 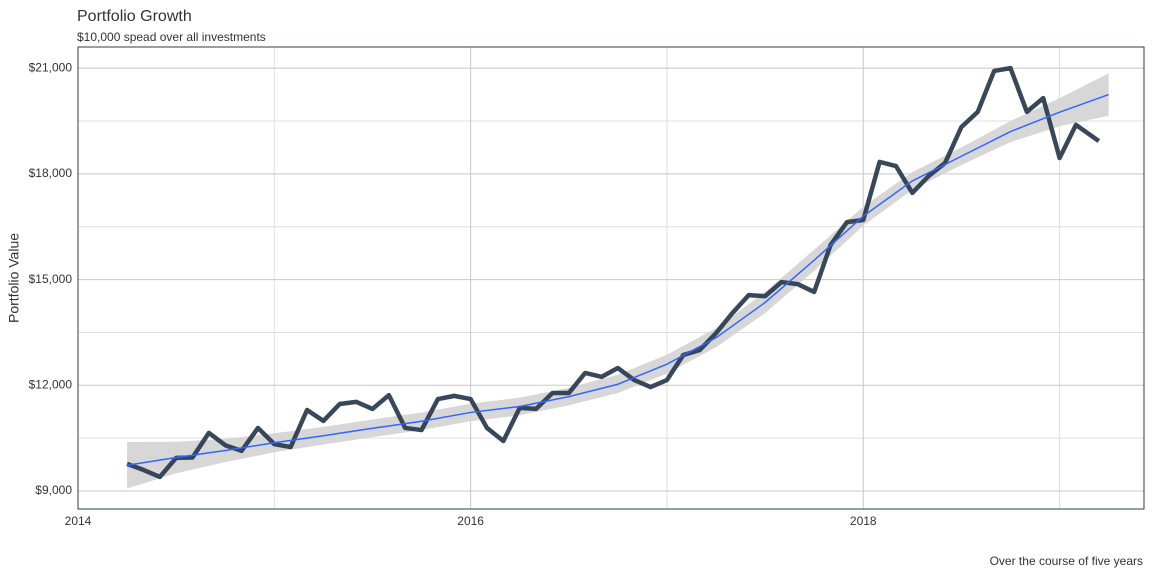 What do you see at coordinates (14, 278) in the screenshot?
I see `y-axis-label: Portfolio Value` at bounding box center [14, 278].